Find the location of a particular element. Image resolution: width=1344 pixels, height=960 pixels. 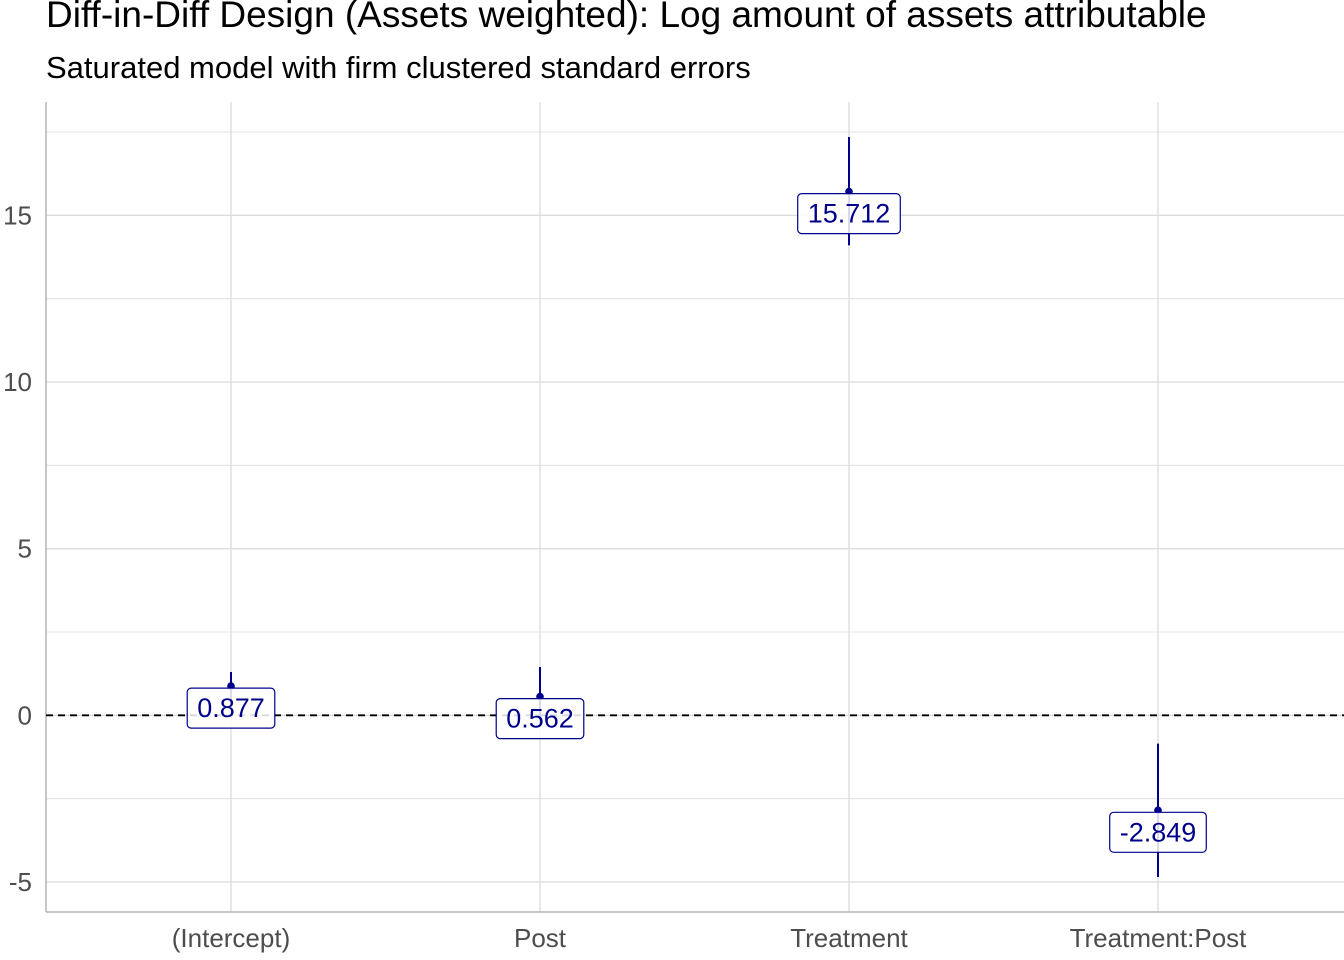

y-tick-label: 15 is located at coordinates (17, 215).